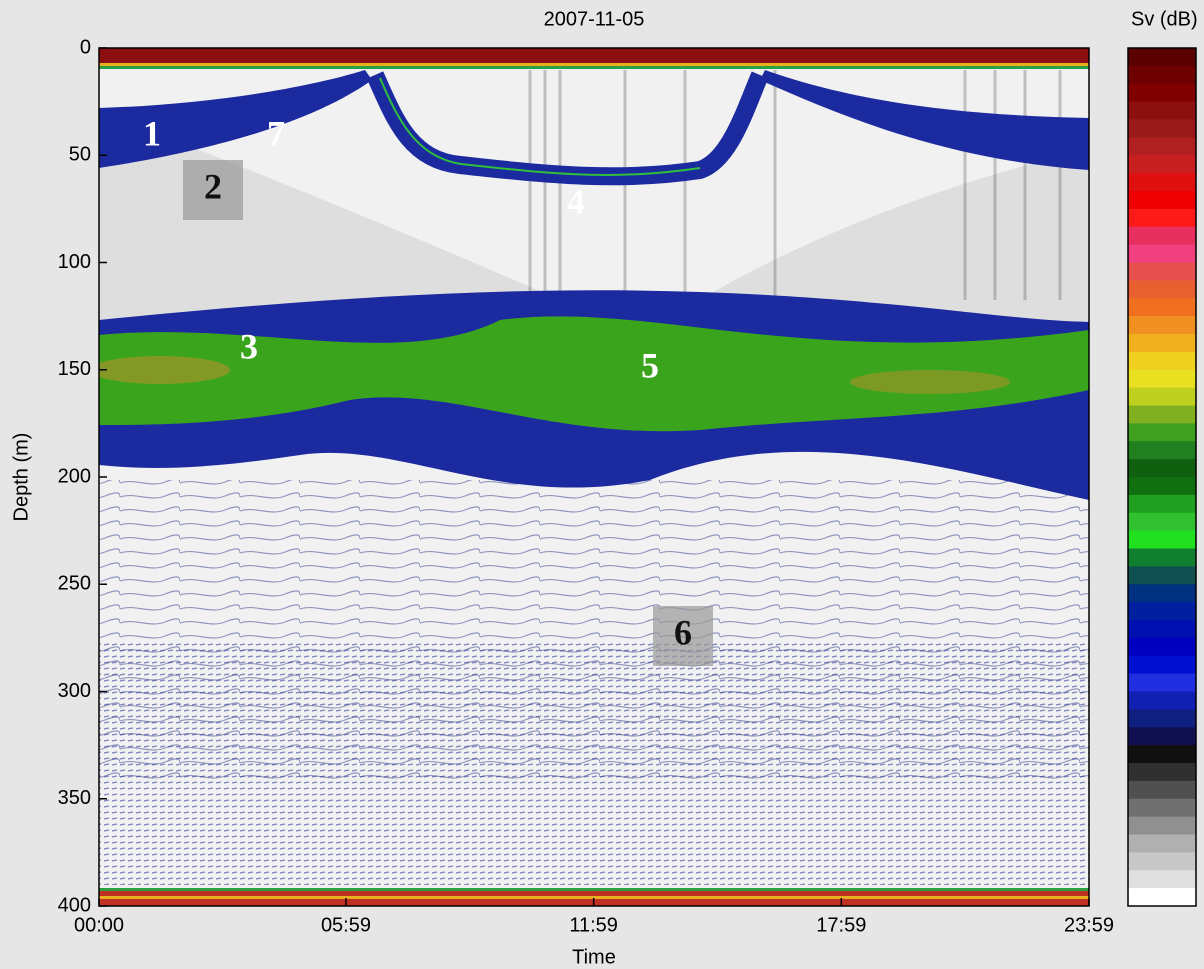  What do you see at coordinates (74, 798) in the screenshot?
I see `y-tick-label: 350` at bounding box center [74, 798].